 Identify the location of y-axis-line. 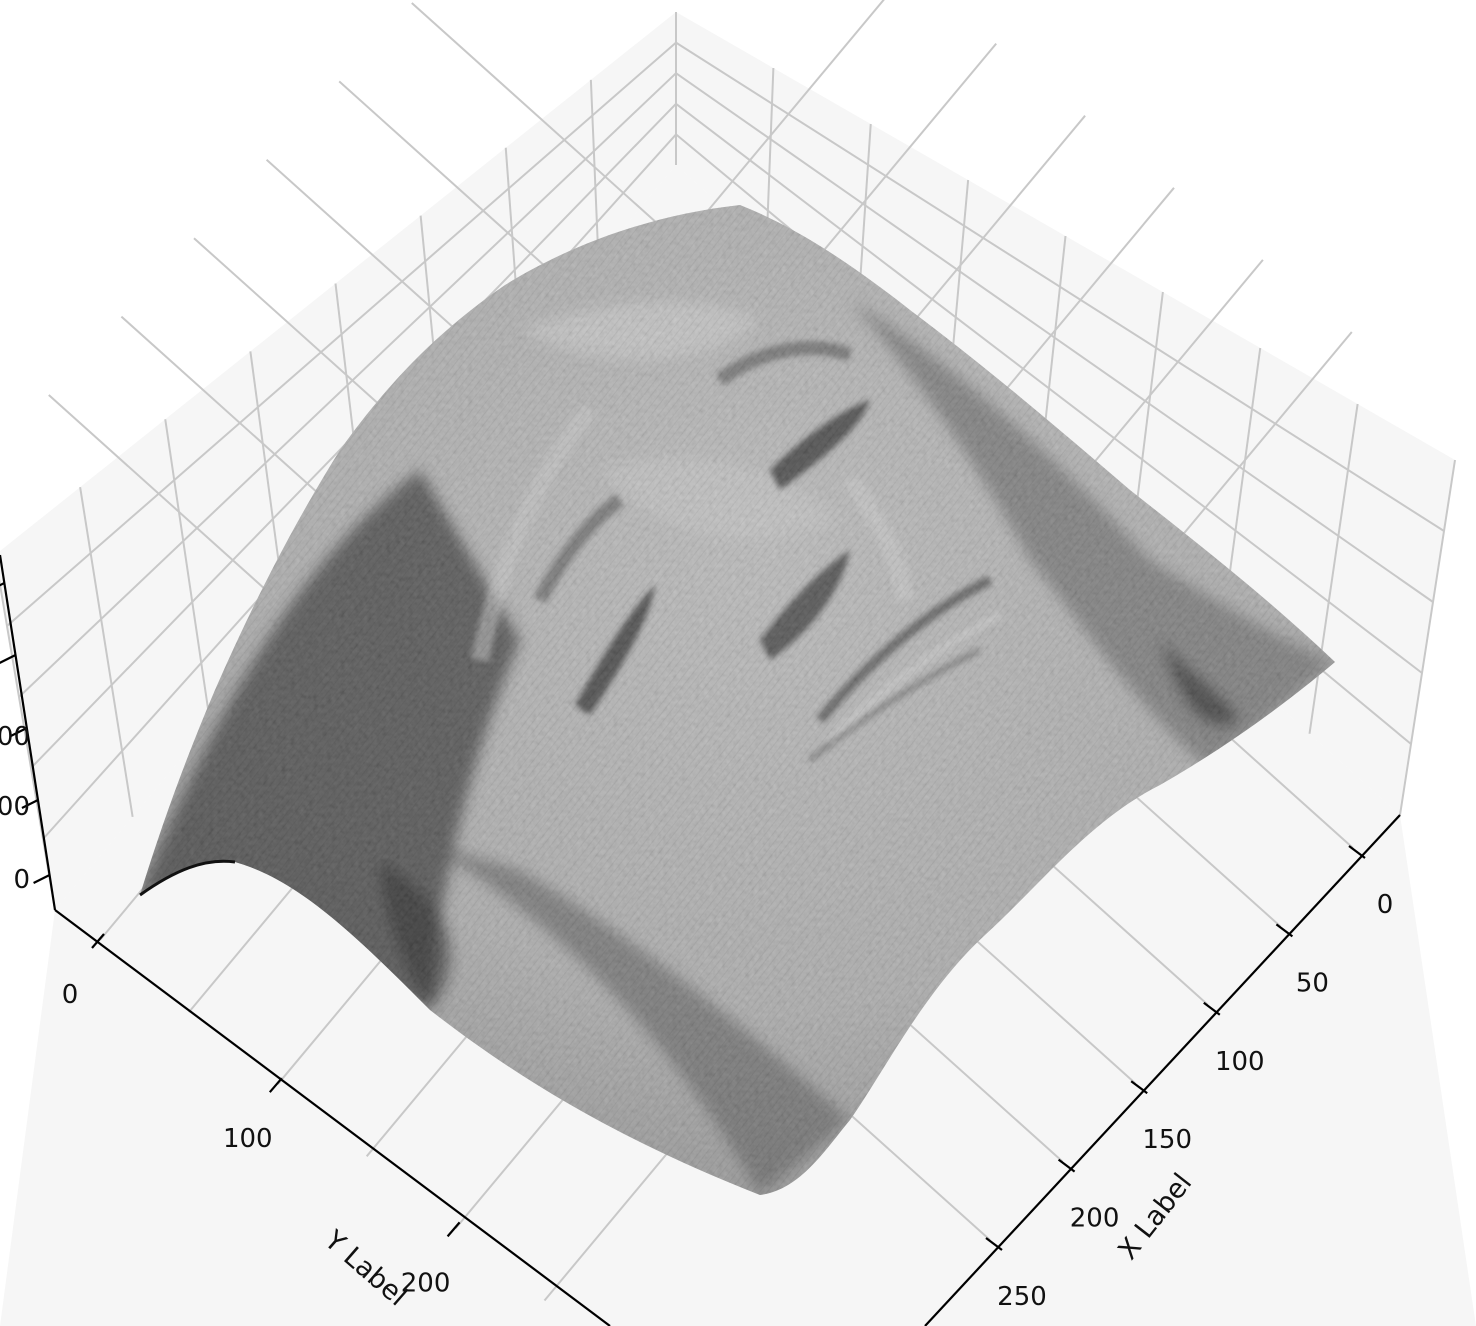
(332, 1117).